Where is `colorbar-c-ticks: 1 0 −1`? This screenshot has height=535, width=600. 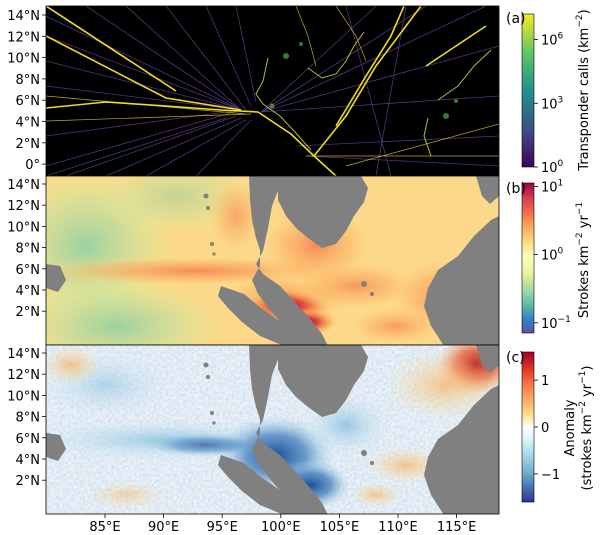
colorbar-c-ticks: 1 0 −1 is located at coordinates (547, 428).